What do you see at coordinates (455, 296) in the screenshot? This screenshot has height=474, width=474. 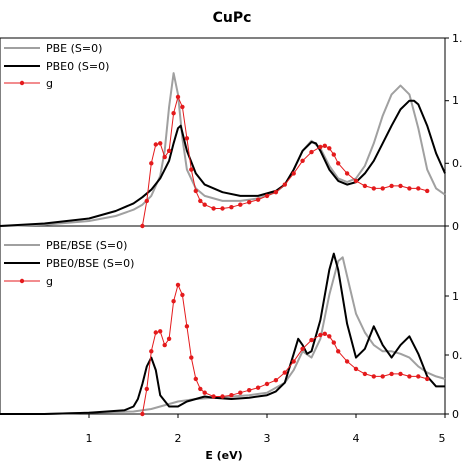 I see `bottom-panel-ytick-2: 1` at bounding box center [455, 296].